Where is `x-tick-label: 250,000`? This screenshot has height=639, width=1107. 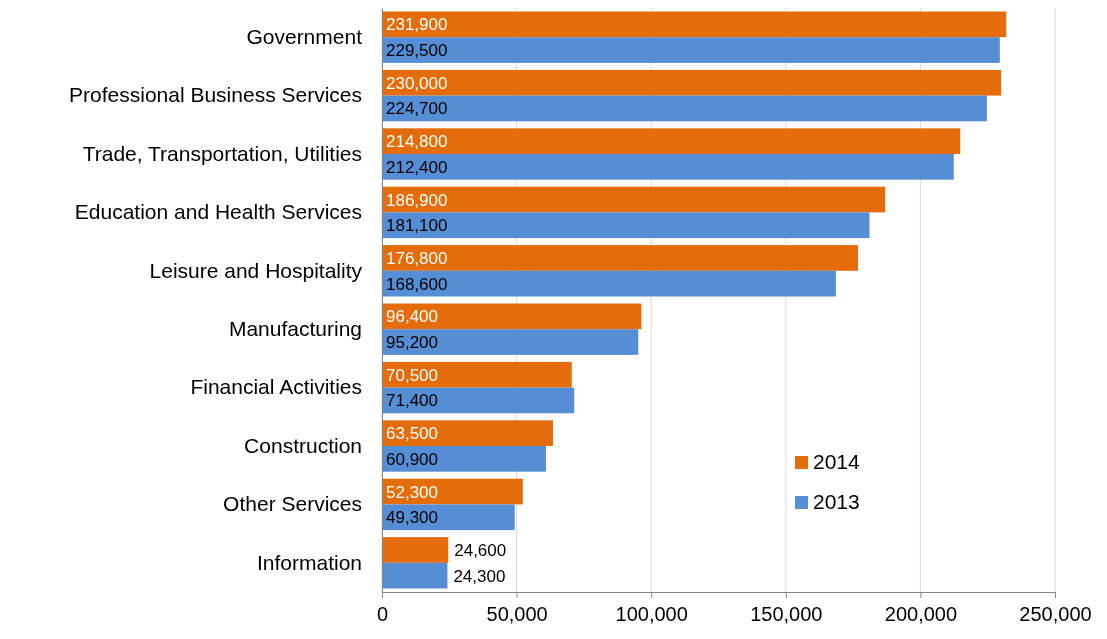
x-tick-label: 250,000 is located at coordinates (1055, 614).